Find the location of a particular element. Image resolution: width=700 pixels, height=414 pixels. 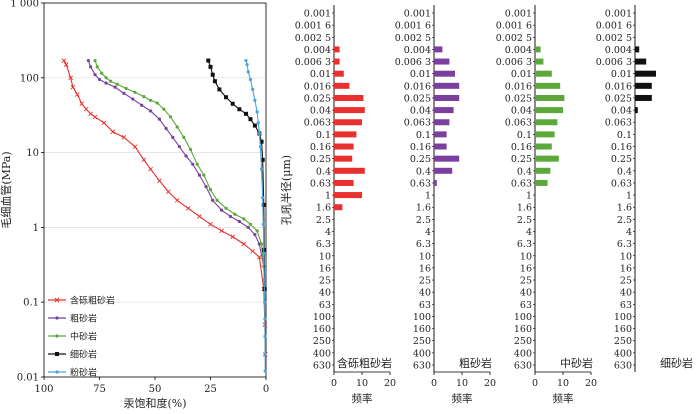

radius-tick-label: 25 is located at coordinates (526, 281).